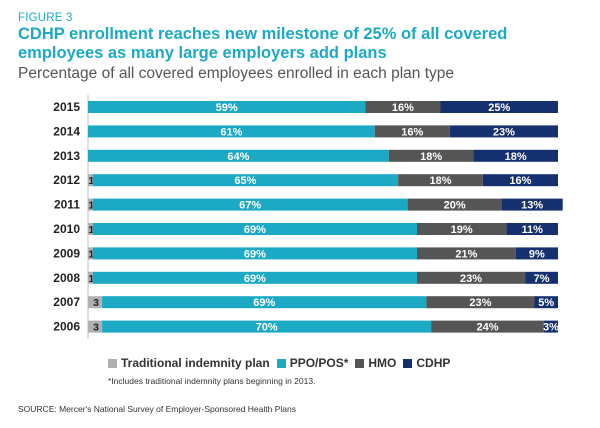  I want to click on data-label-cdhp: 16%, so click(520, 181).